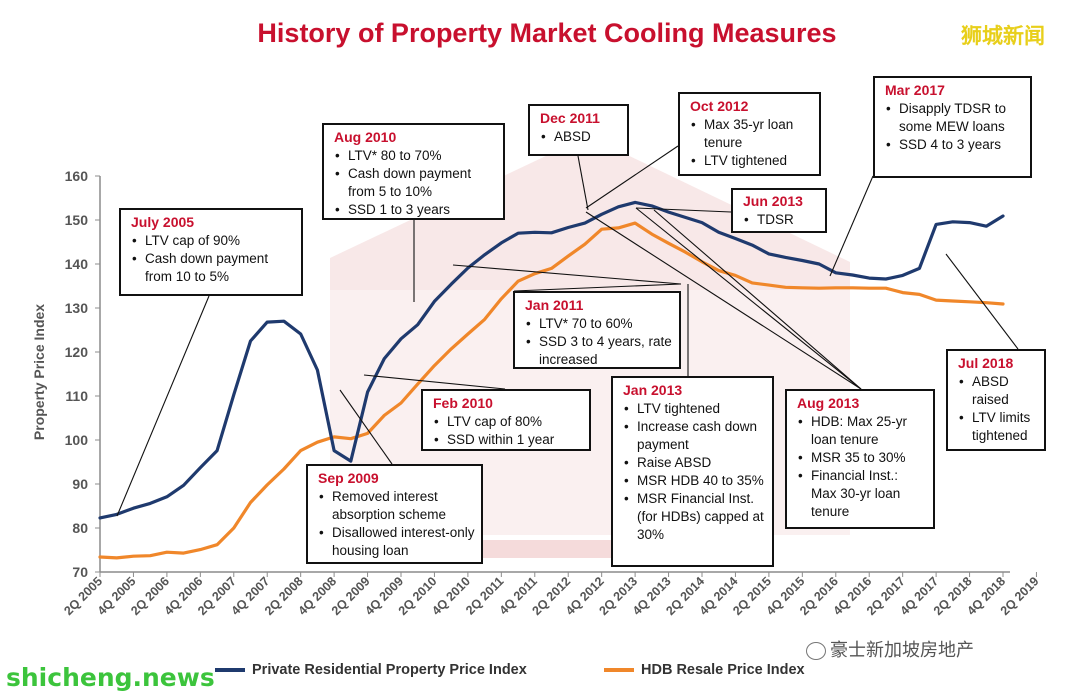 Image resolution: width=1080 pixels, height=696 pixels. Describe the element at coordinates (955, 145) in the screenshot. I see `annotation-item: SSD 4 to 3 years` at that location.